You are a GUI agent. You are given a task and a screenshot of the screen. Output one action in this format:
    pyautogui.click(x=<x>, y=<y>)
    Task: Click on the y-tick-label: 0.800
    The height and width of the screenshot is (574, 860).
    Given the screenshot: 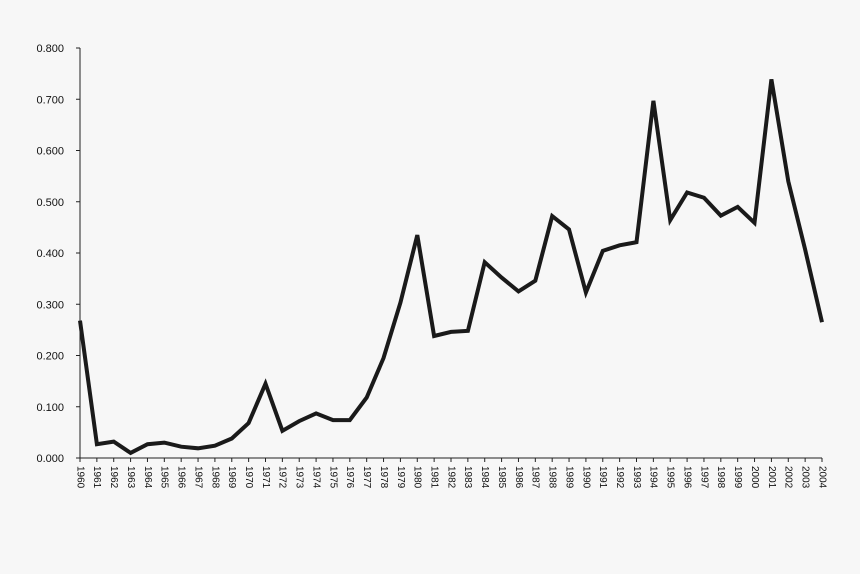 What is the action you would take?
    pyautogui.click(x=50, y=49)
    